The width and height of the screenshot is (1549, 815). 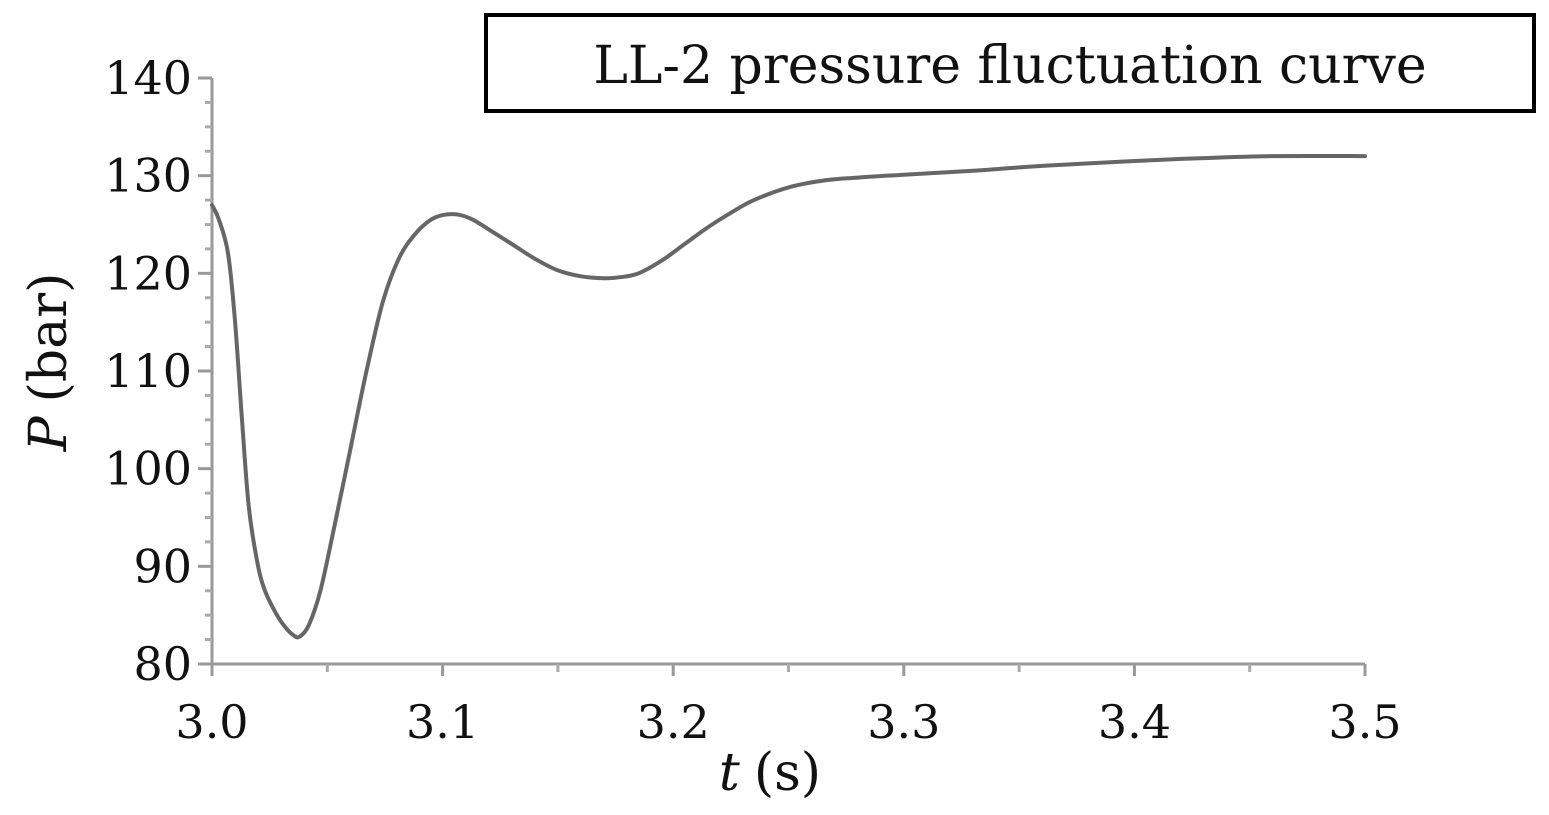 I want to click on y-tick-labels: 80 90 100 110 120 130 140, so click(x=148, y=371).